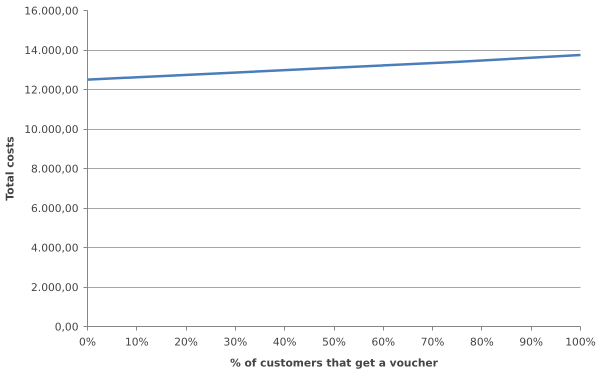 This screenshot has width=609, height=379. I want to click on x-tick-label: 30%, so click(236, 342).